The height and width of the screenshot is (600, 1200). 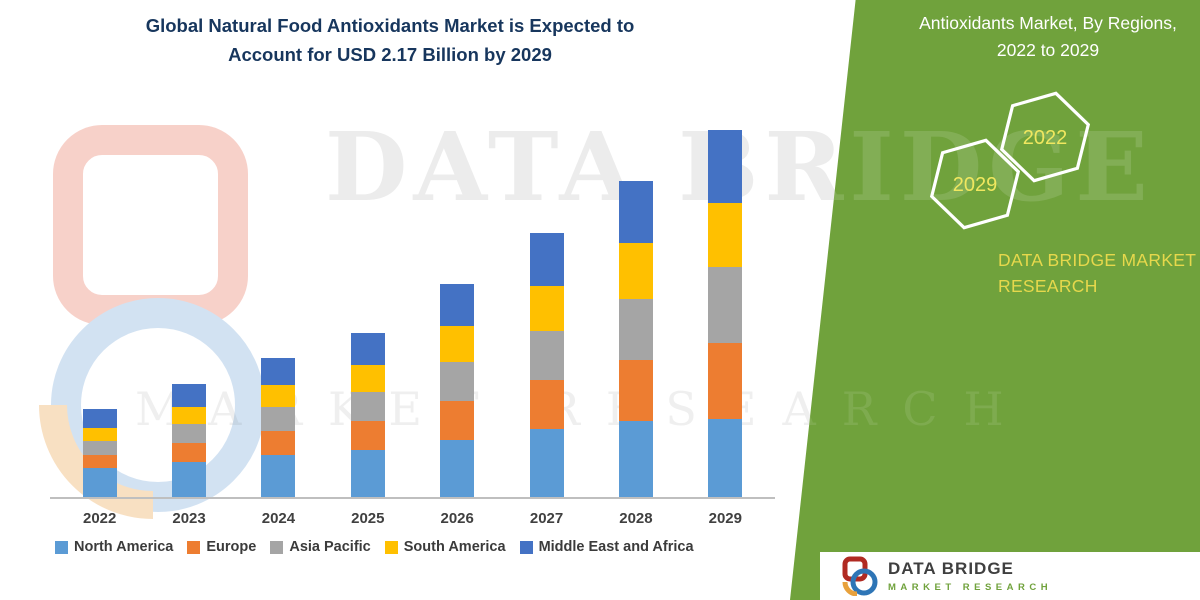 I want to click on footer-brand-name: DATA BRIDGE, so click(x=951, y=568).